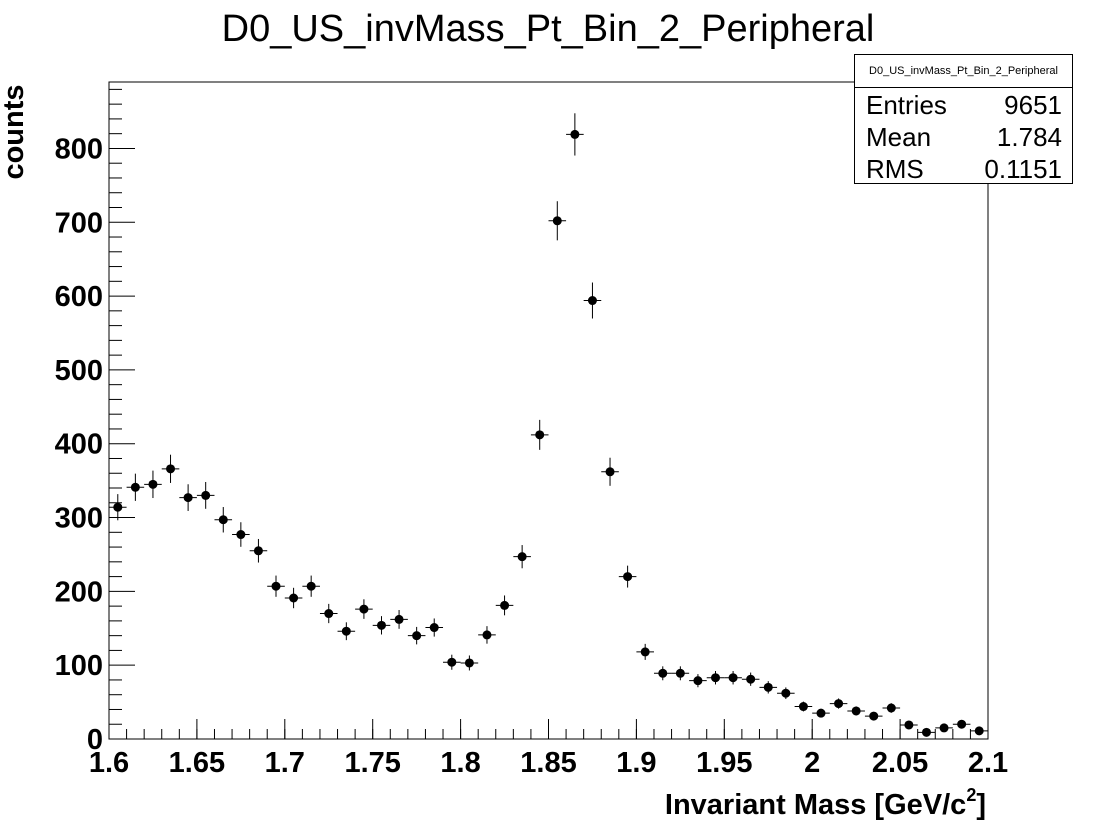 This screenshot has width=1096, height=822. Describe the element at coordinates (79, 297) in the screenshot. I see `y-tick-label: 600` at that location.